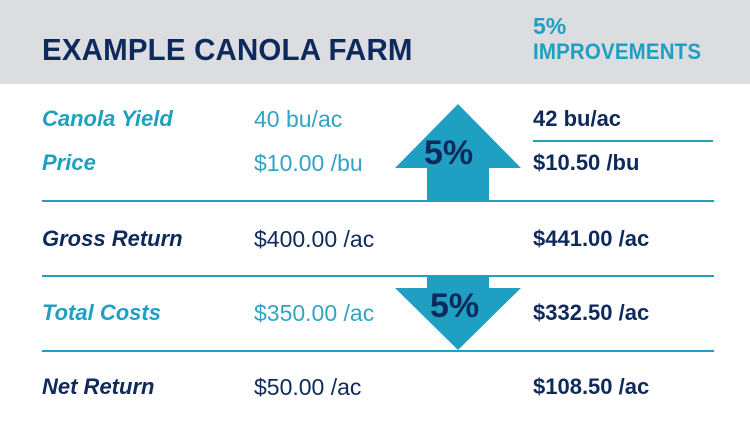 The image size is (750, 422). What do you see at coordinates (591, 238) in the screenshot?
I see `row-improved-gross-return: $441.00 /ac` at bounding box center [591, 238].